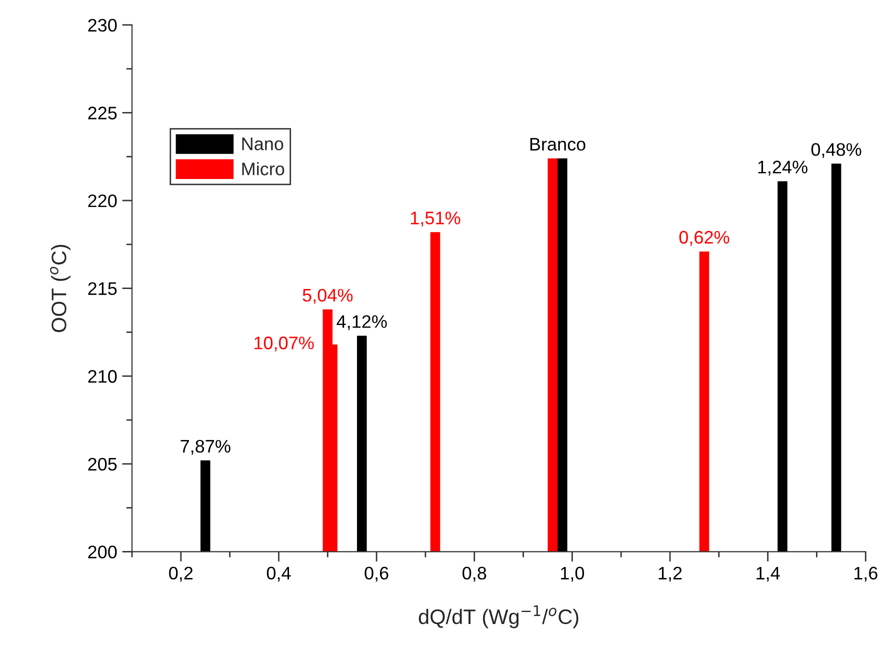 Image resolution: width=886 pixels, height=656 pixels. Describe the element at coordinates (836, 150) in the screenshot. I see `annotation: 0,48%` at that location.